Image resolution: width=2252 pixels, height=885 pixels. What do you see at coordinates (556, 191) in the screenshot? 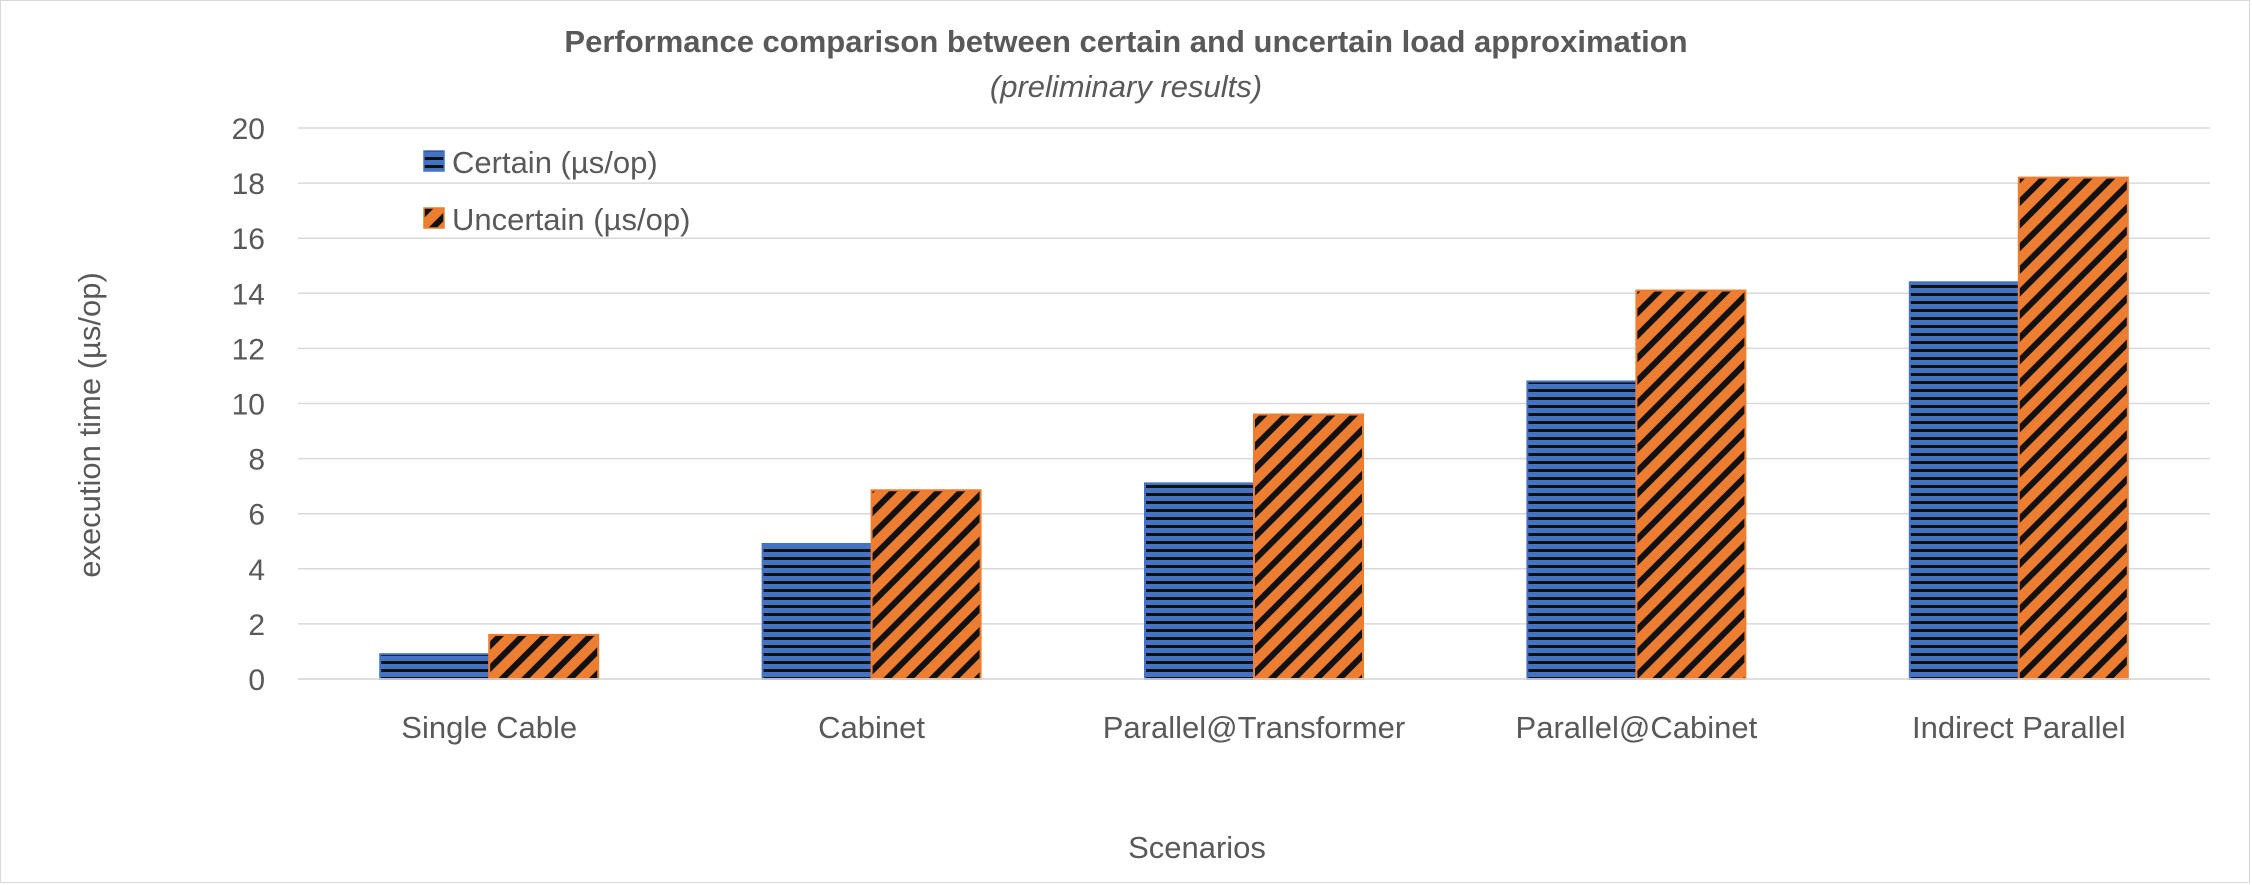
I see `legend: Certain (µs/op) Uncertain (µs/op)` at bounding box center [556, 191].